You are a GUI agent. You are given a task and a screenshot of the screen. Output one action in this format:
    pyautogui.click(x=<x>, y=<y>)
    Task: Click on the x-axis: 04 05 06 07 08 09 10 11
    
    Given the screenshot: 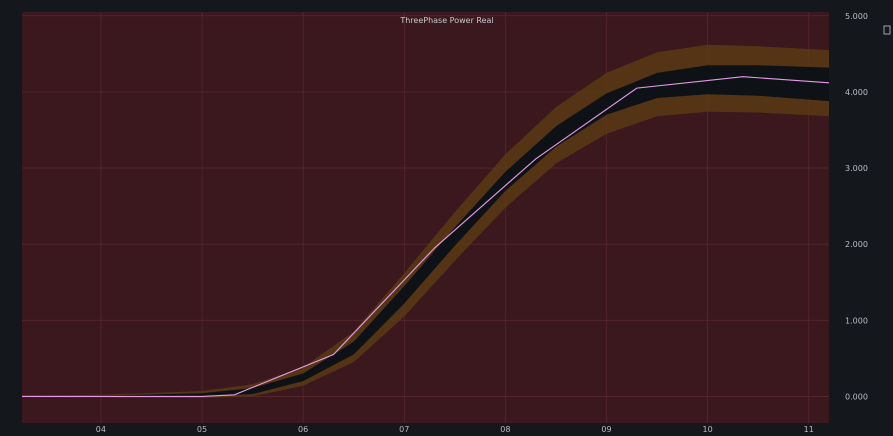 What is the action you would take?
    pyautogui.click(x=455, y=429)
    